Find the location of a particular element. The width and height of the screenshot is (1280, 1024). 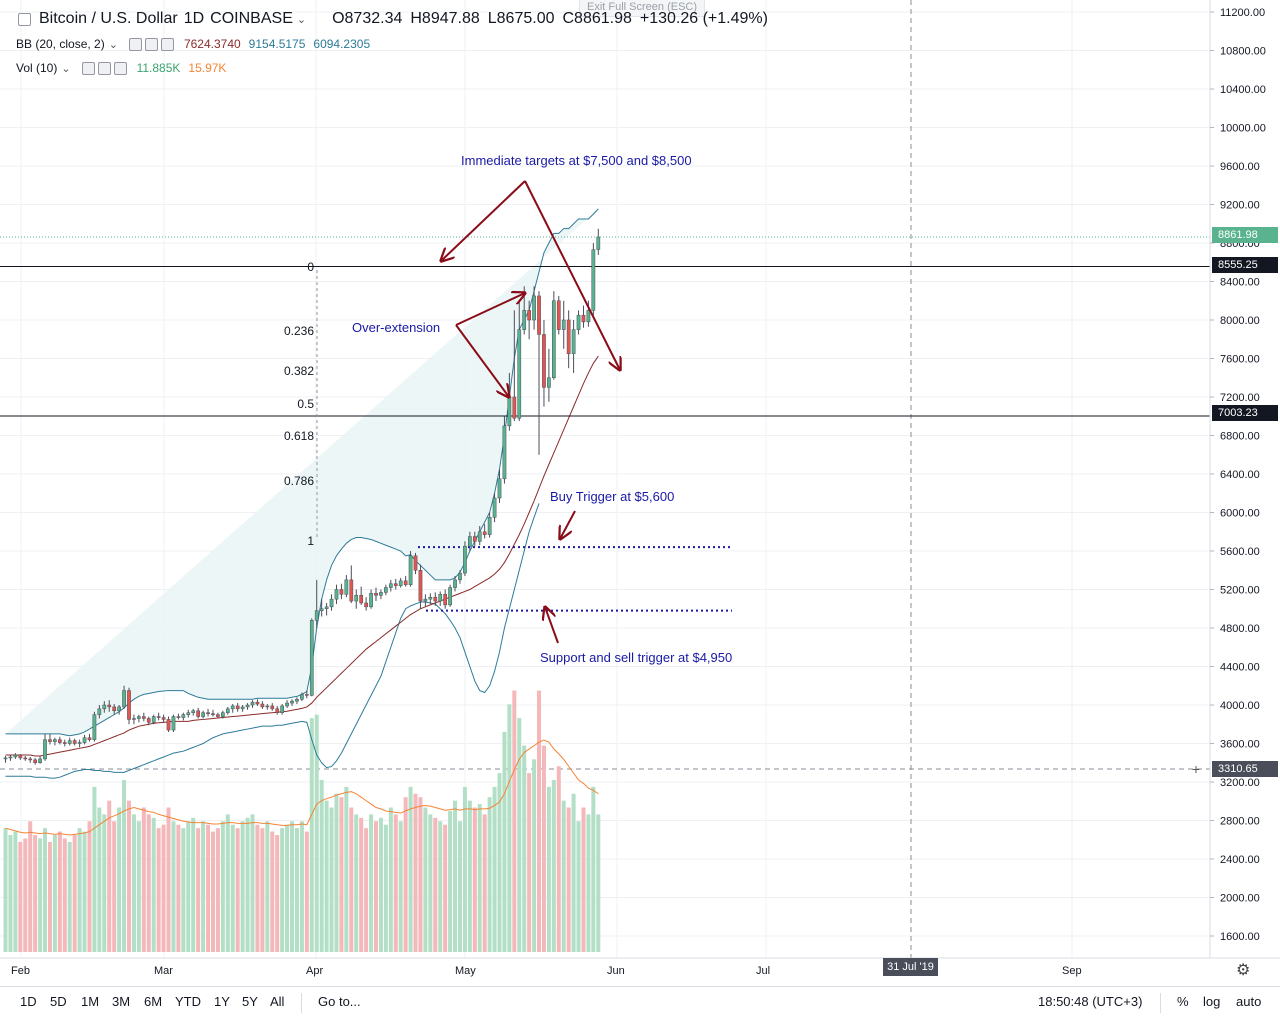

timeframe-1m: 1M is located at coordinates (90, 1001).